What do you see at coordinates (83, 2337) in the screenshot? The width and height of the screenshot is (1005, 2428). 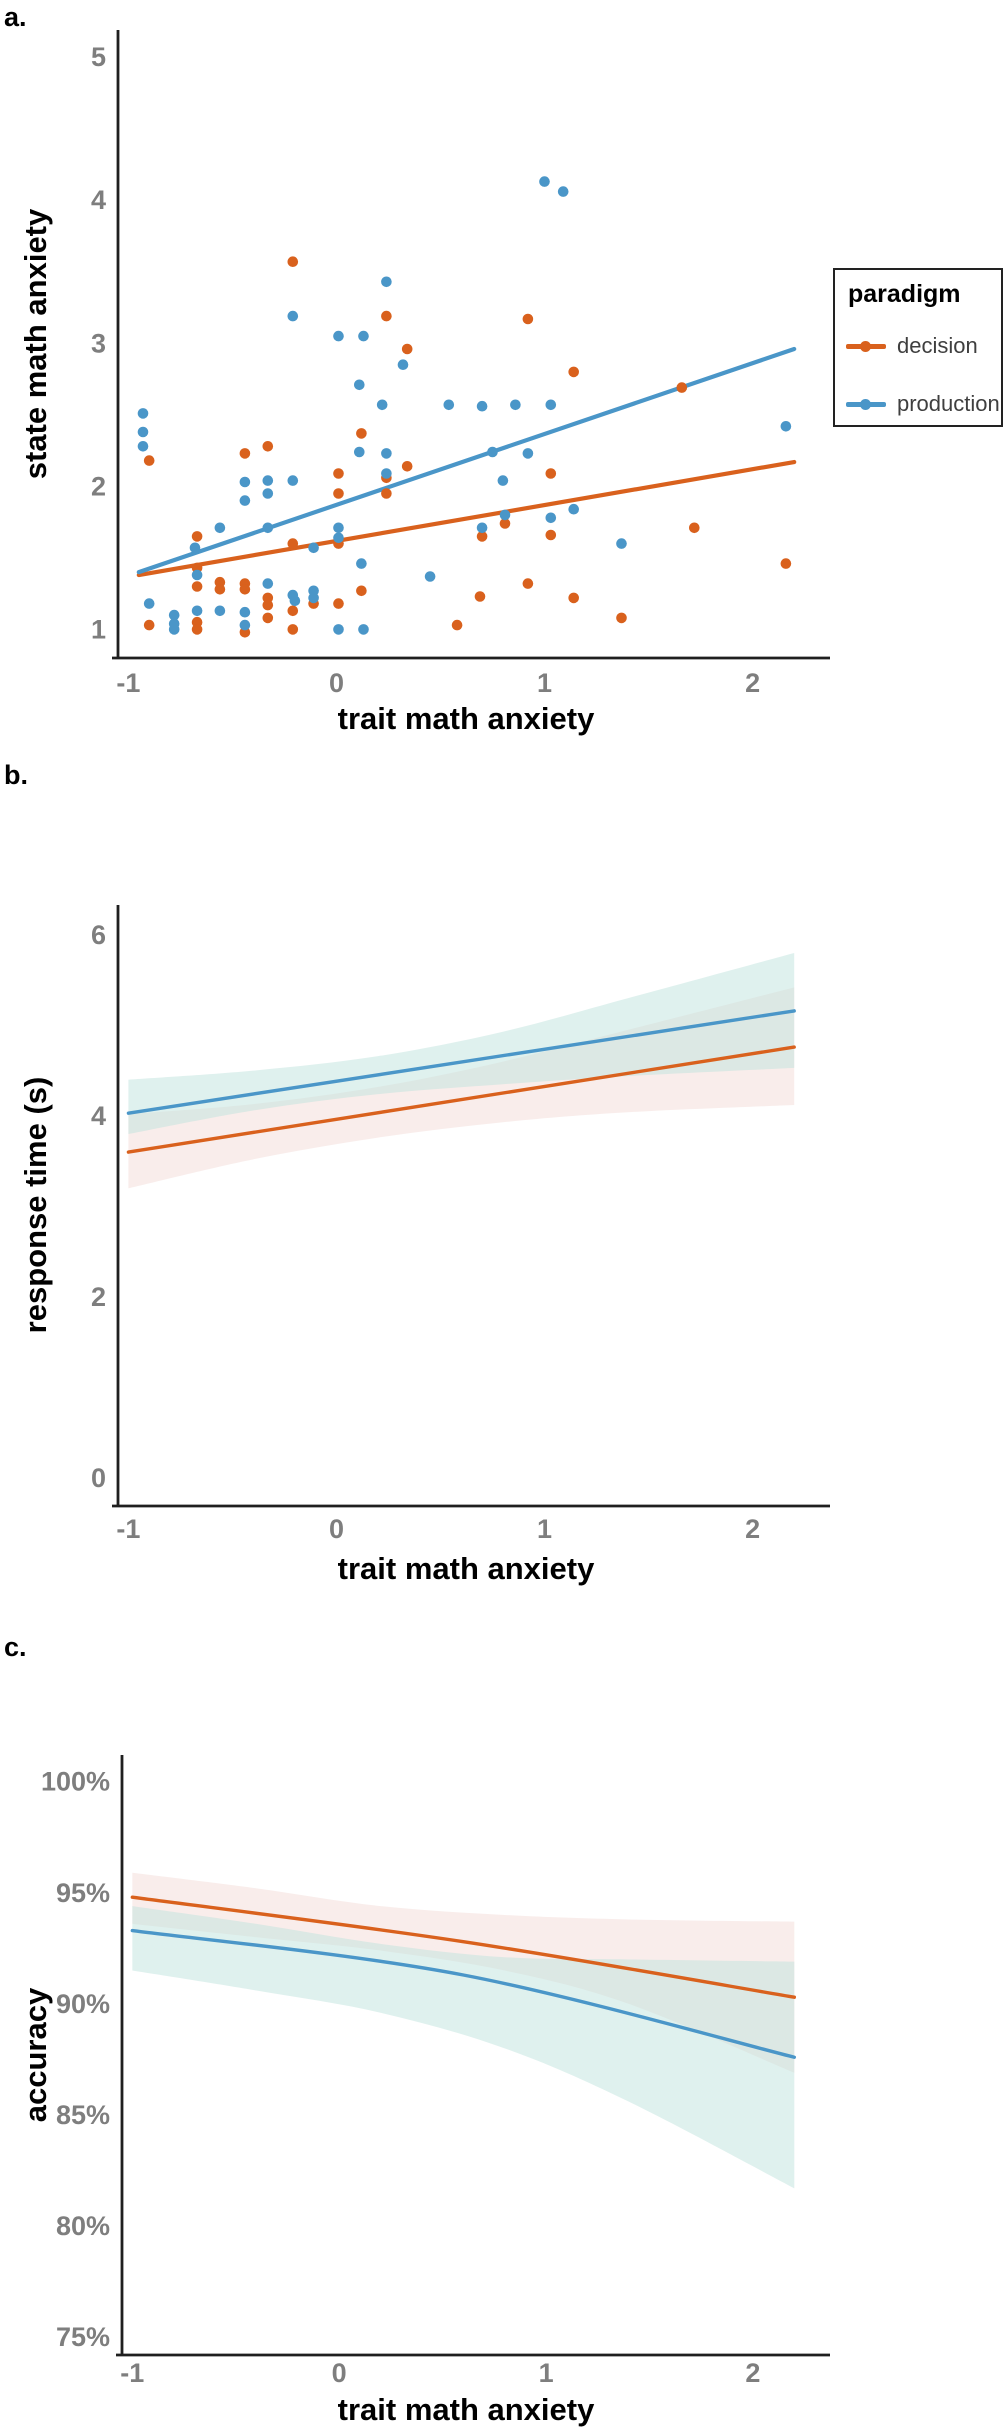 I see `panel-c-y-tick: 75%` at bounding box center [83, 2337].